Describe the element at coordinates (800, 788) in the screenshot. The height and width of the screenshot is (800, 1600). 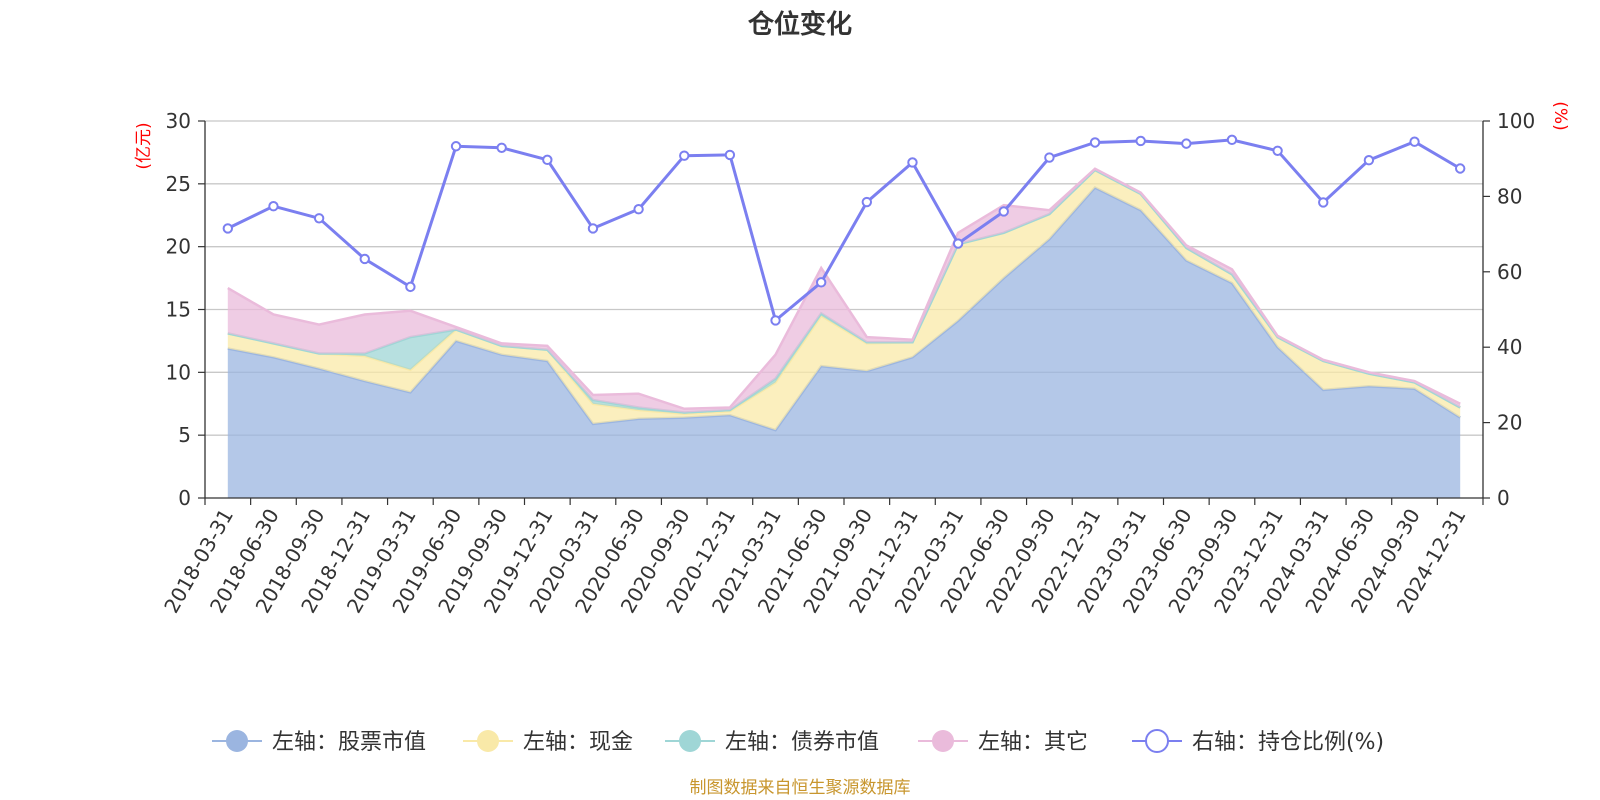
I see `source-note: 制图数据来自恒生聚源数据库` at that location.